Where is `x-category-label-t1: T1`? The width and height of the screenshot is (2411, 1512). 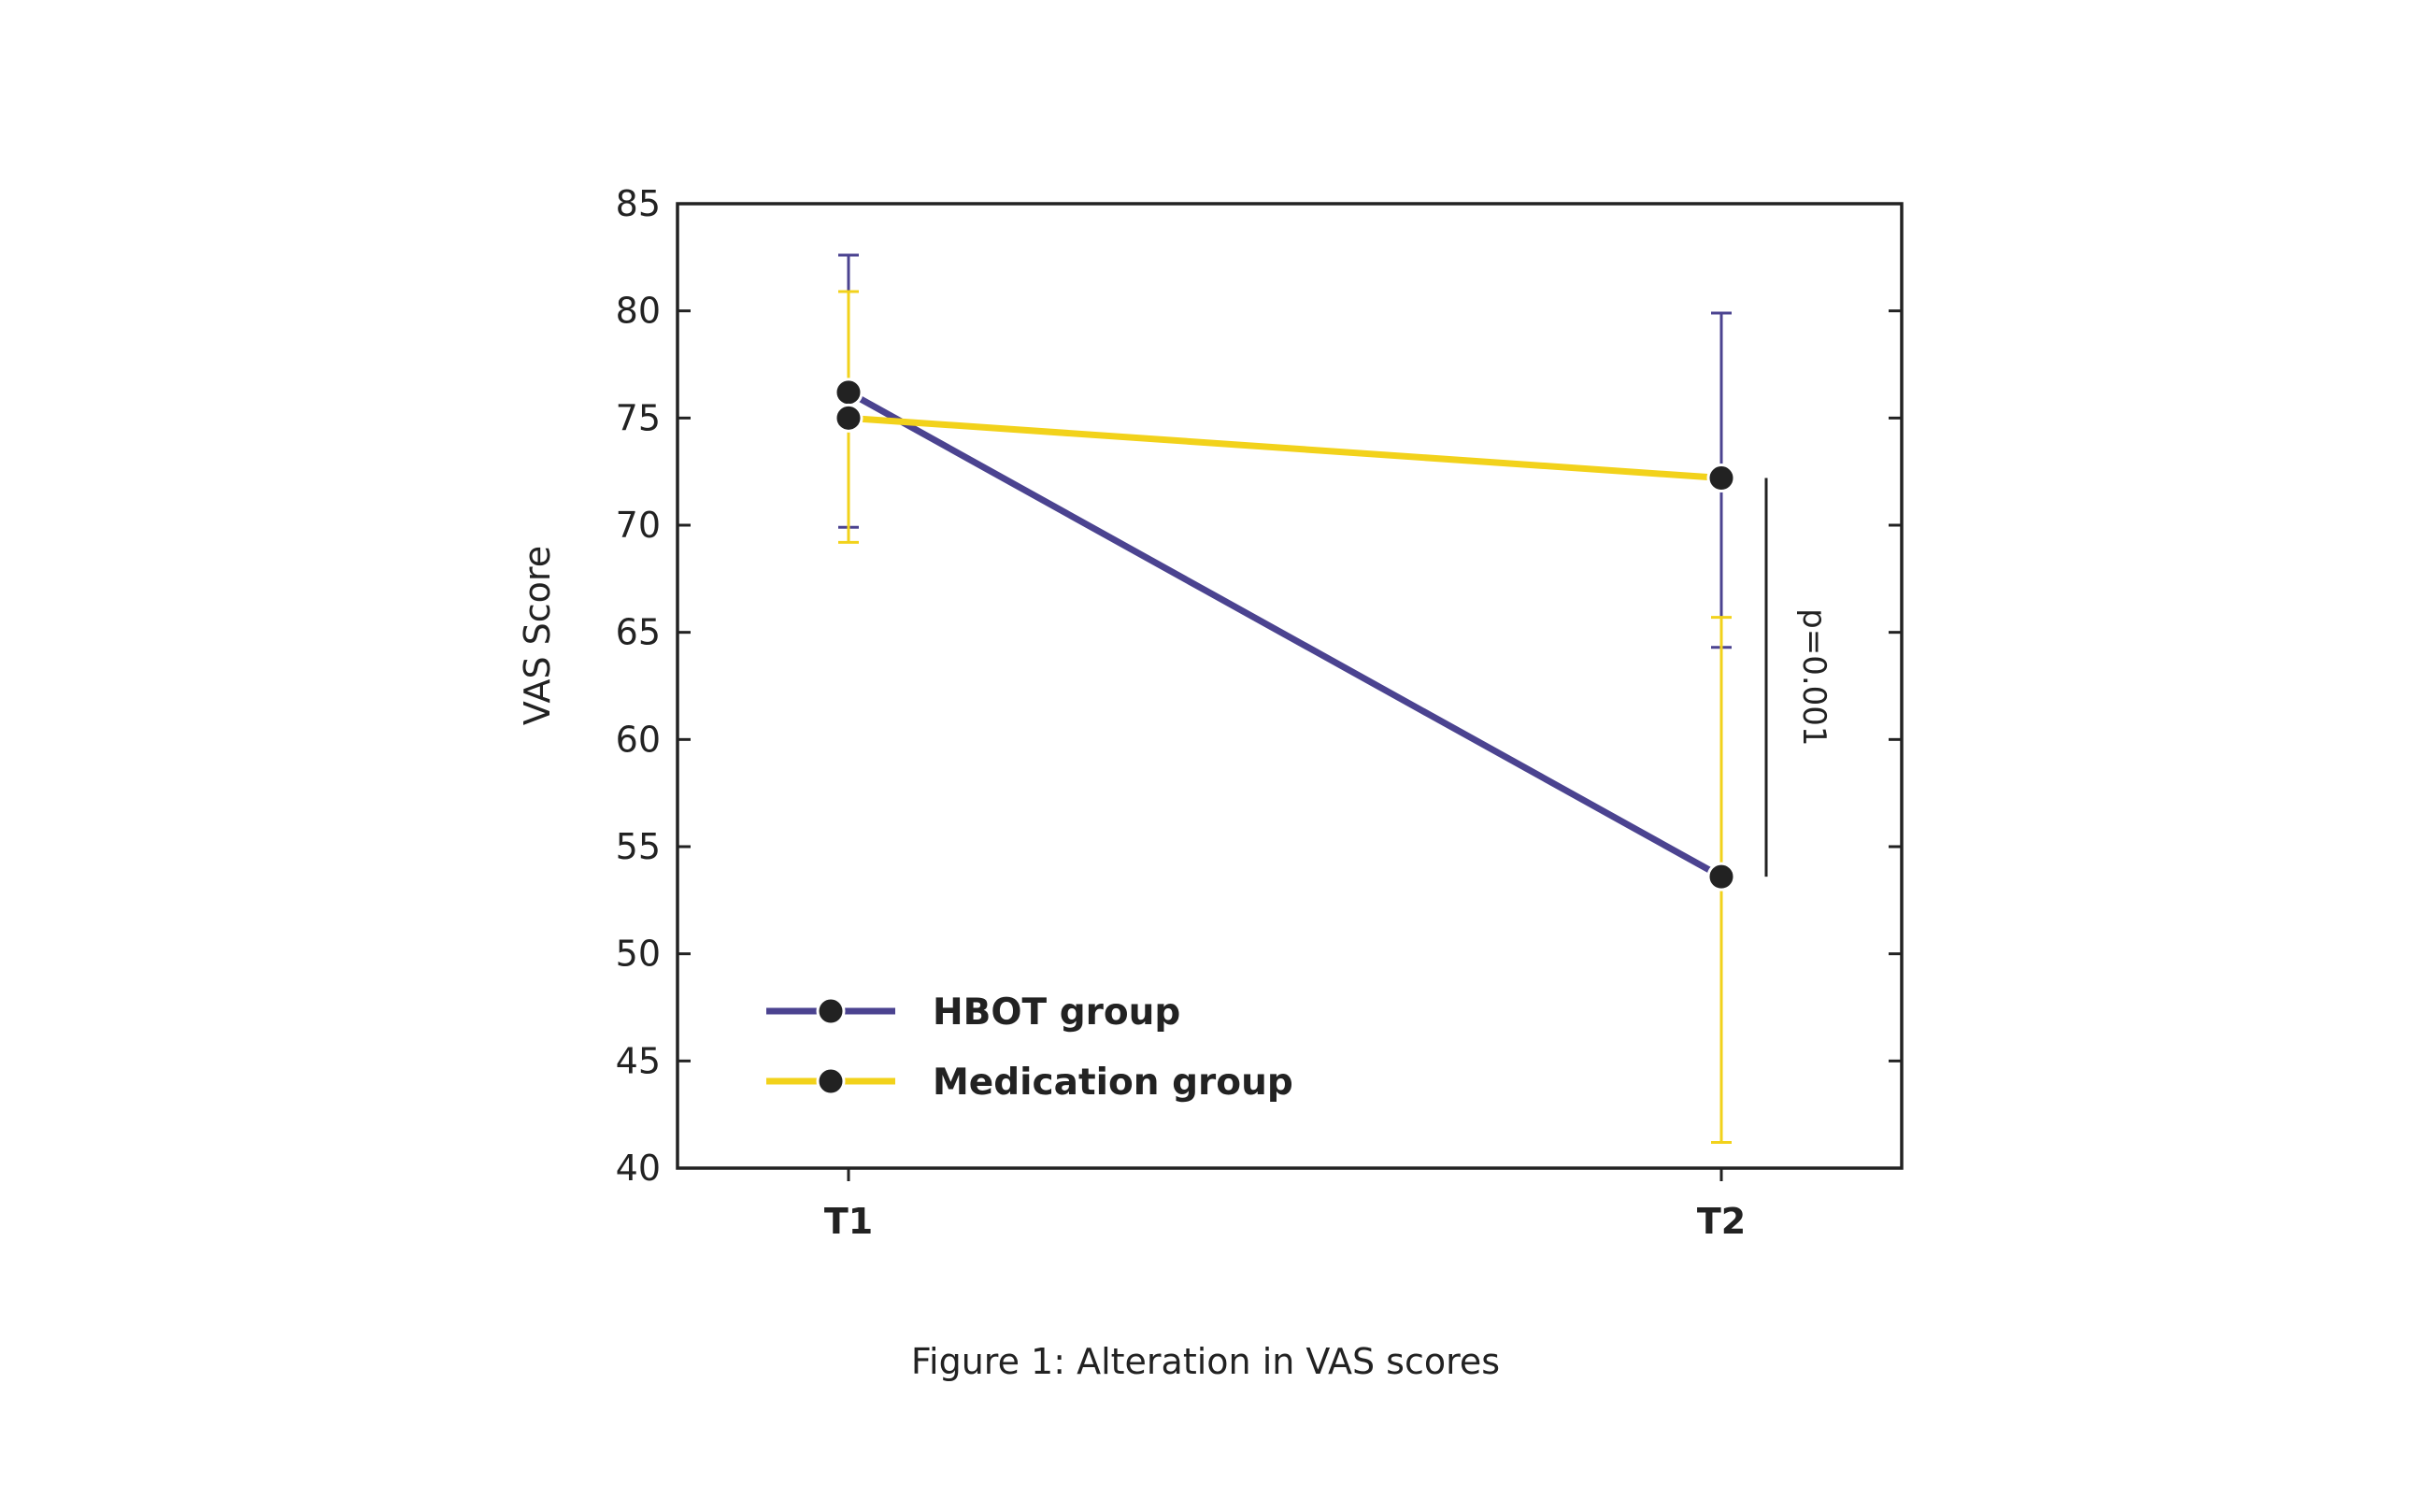 x-category-label-t1: T1 is located at coordinates (848, 1221).